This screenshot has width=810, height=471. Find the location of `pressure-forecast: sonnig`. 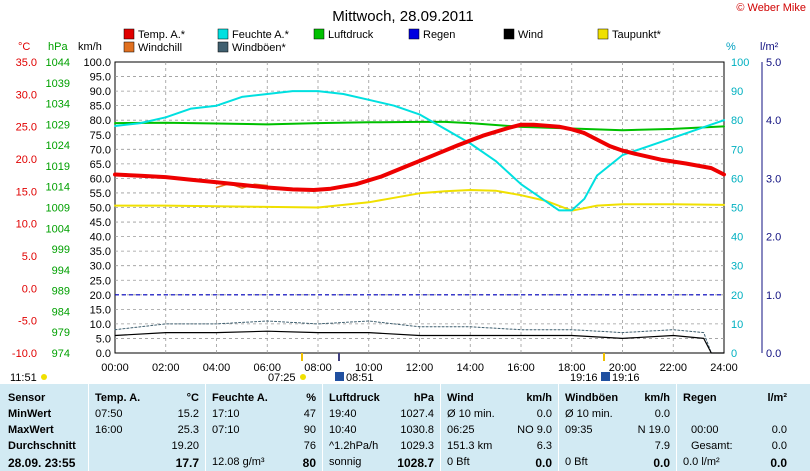

pressure-forecast: sonnig is located at coordinates (345, 462).